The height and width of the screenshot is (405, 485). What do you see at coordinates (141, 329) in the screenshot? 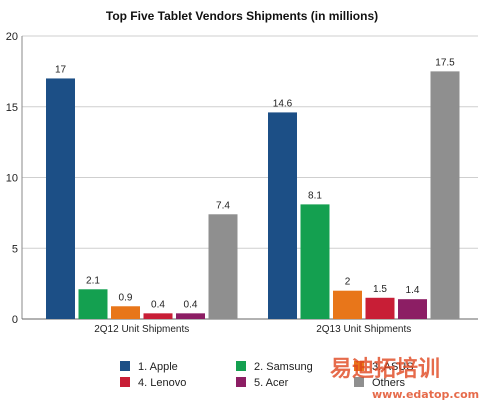
I see `x-category-label: 2Q12 Unit Shipments` at bounding box center [141, 329].